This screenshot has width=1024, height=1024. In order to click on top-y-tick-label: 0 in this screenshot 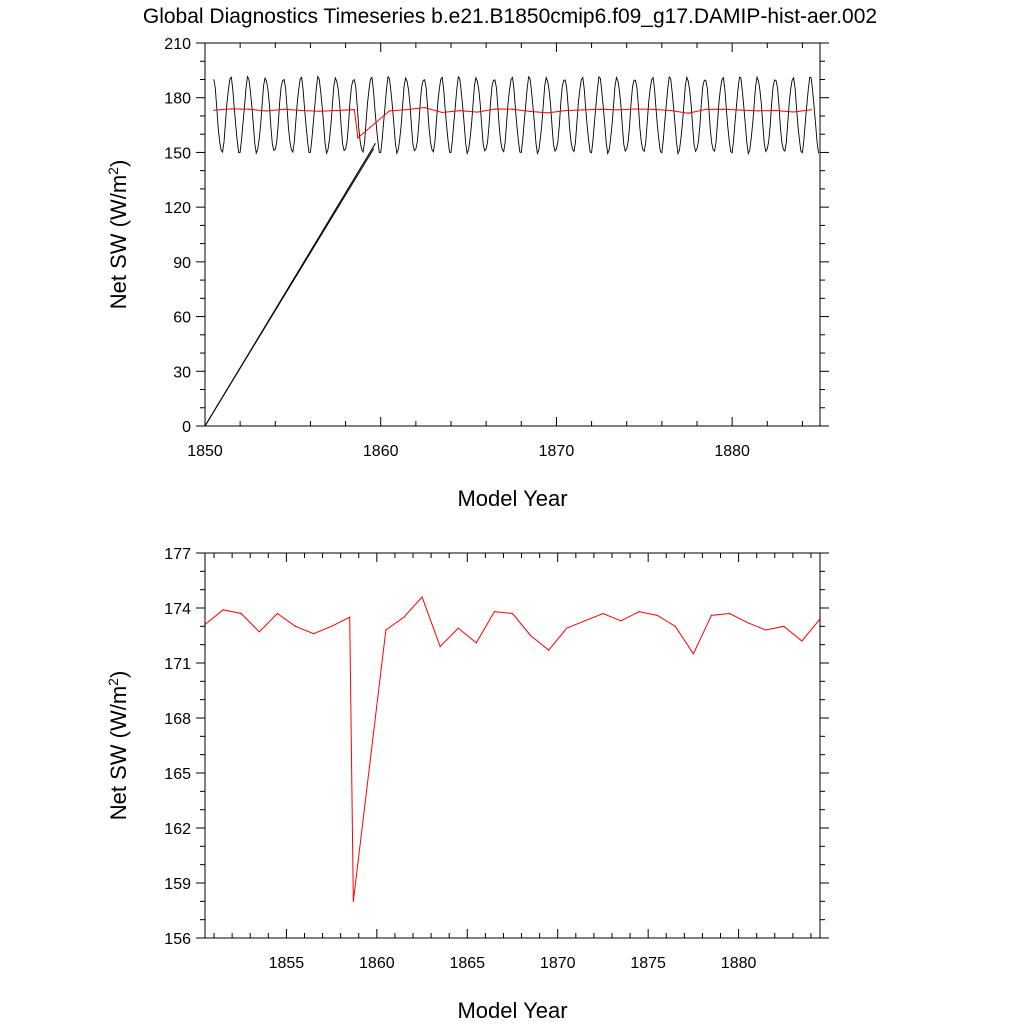, I will do `click(186, 427)`.